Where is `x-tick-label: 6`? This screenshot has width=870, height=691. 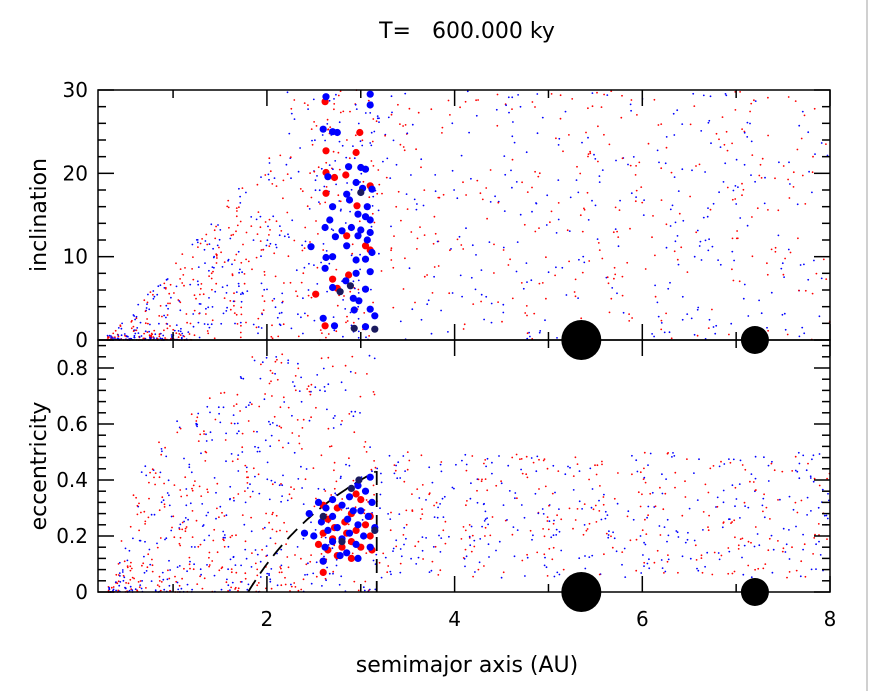
x-tick-label: 6 is located at coordinates (642, 619).